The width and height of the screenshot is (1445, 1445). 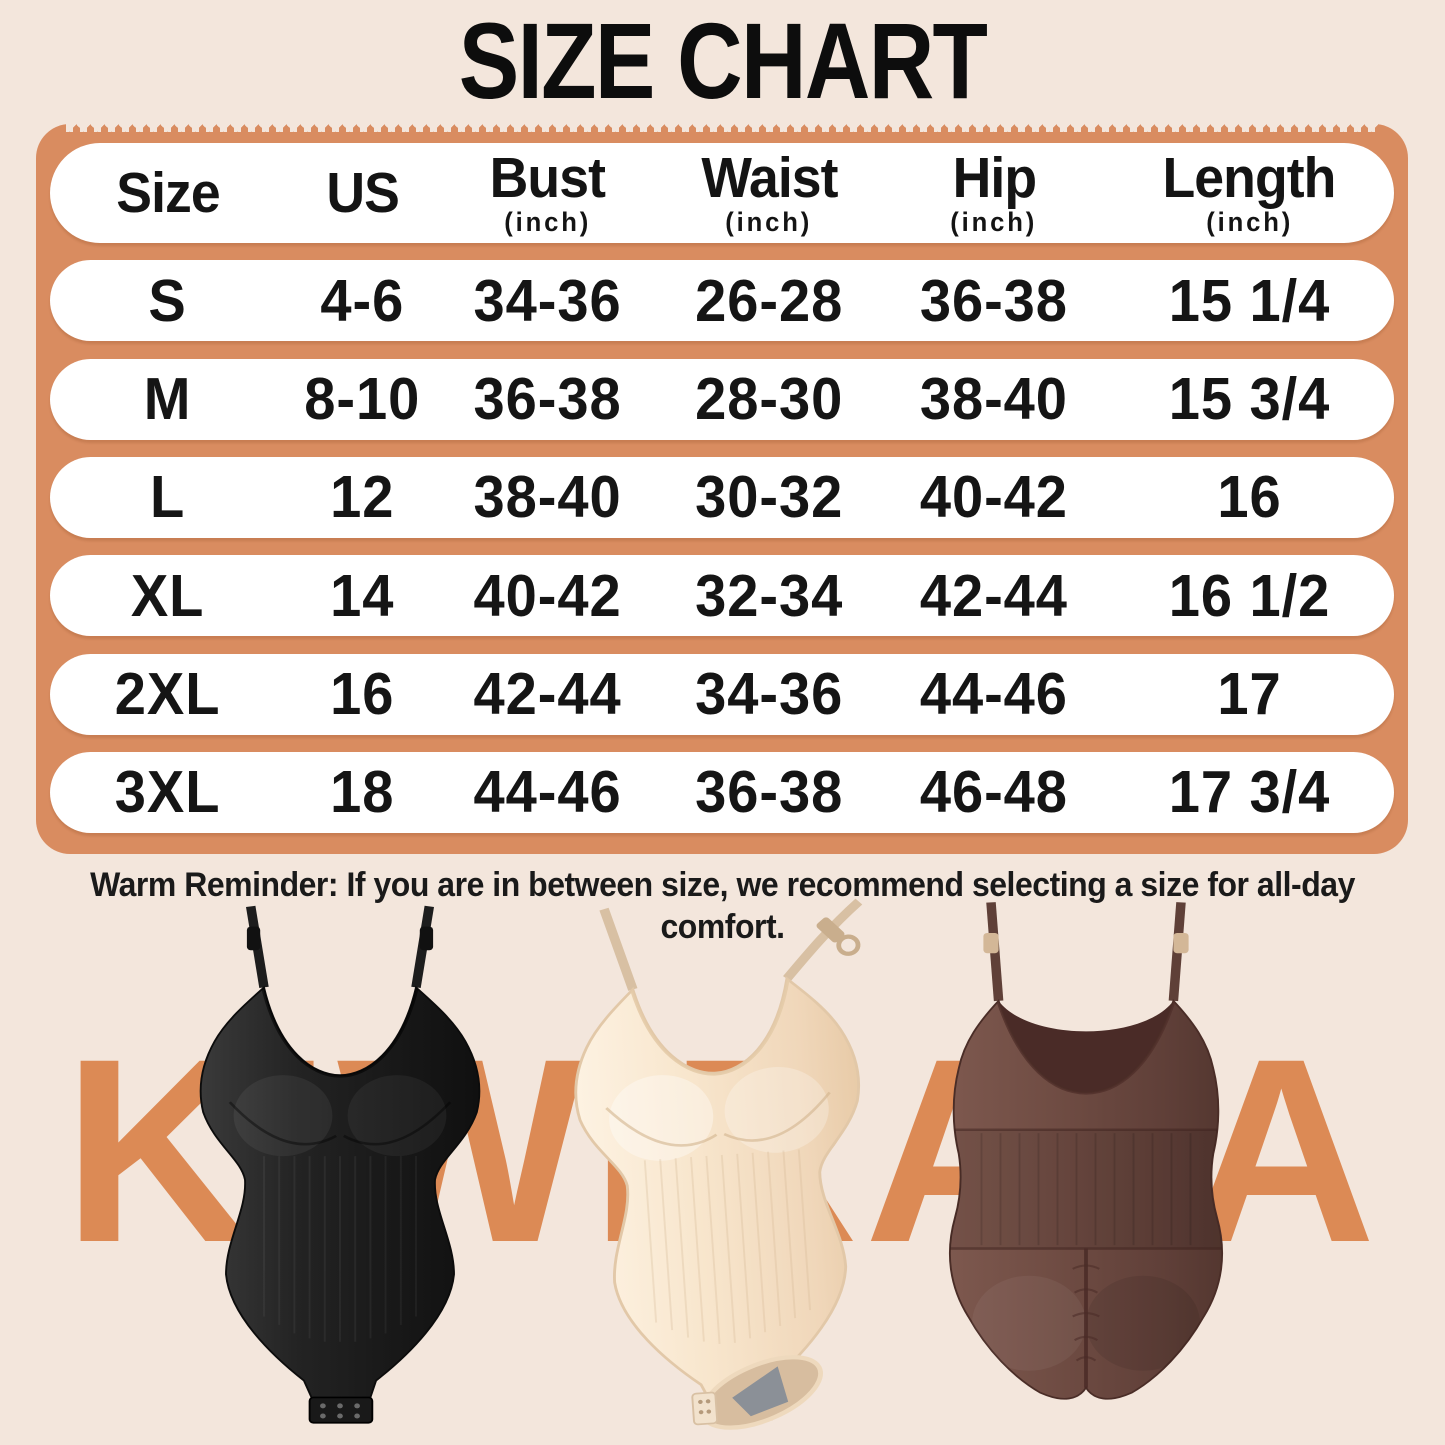 I want to click on column-header-length: Length (inch), so click(x=1249, y=191).